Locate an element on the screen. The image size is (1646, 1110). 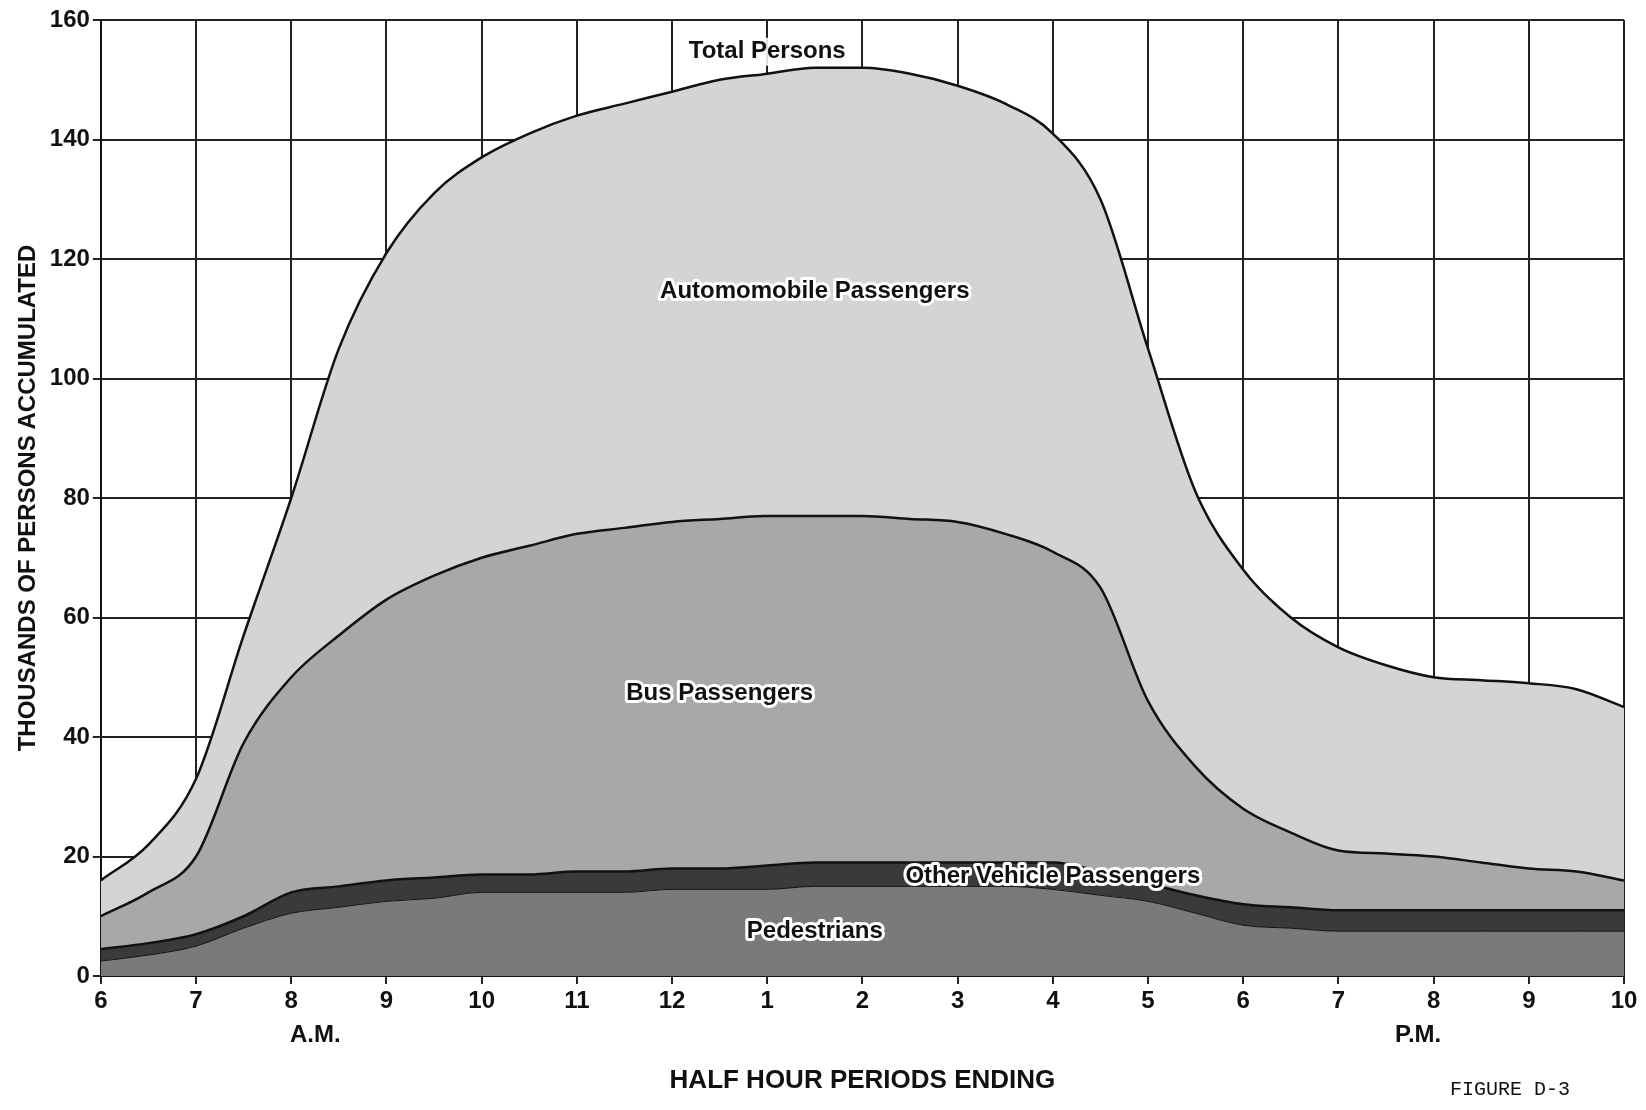
text: A.M. is located at coordinates (315, 1034).